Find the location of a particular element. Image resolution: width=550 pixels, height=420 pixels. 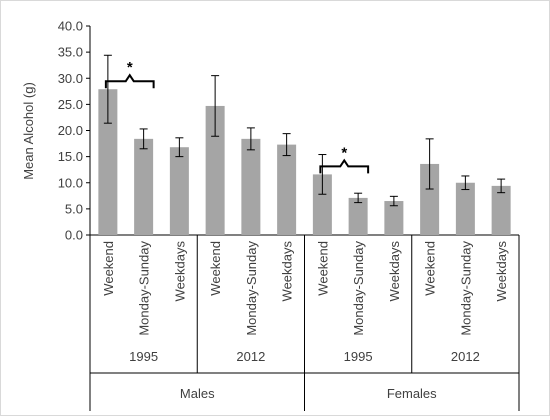

y-tick-label: 30.0 is located at coordinates (70, 78).